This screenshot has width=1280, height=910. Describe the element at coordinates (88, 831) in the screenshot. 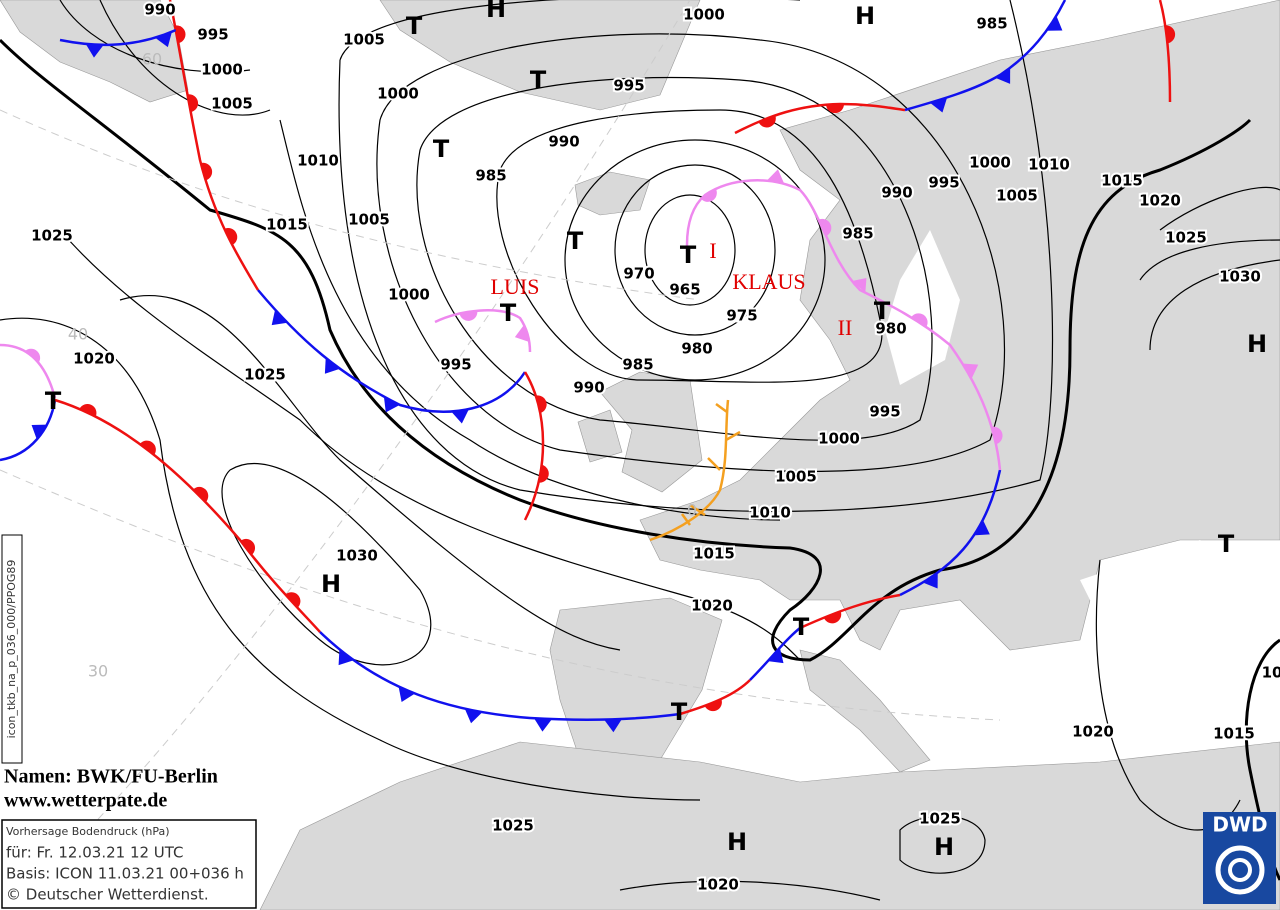

I see `info-title: Vorhersage Bodendruck (hPa)` at that location.